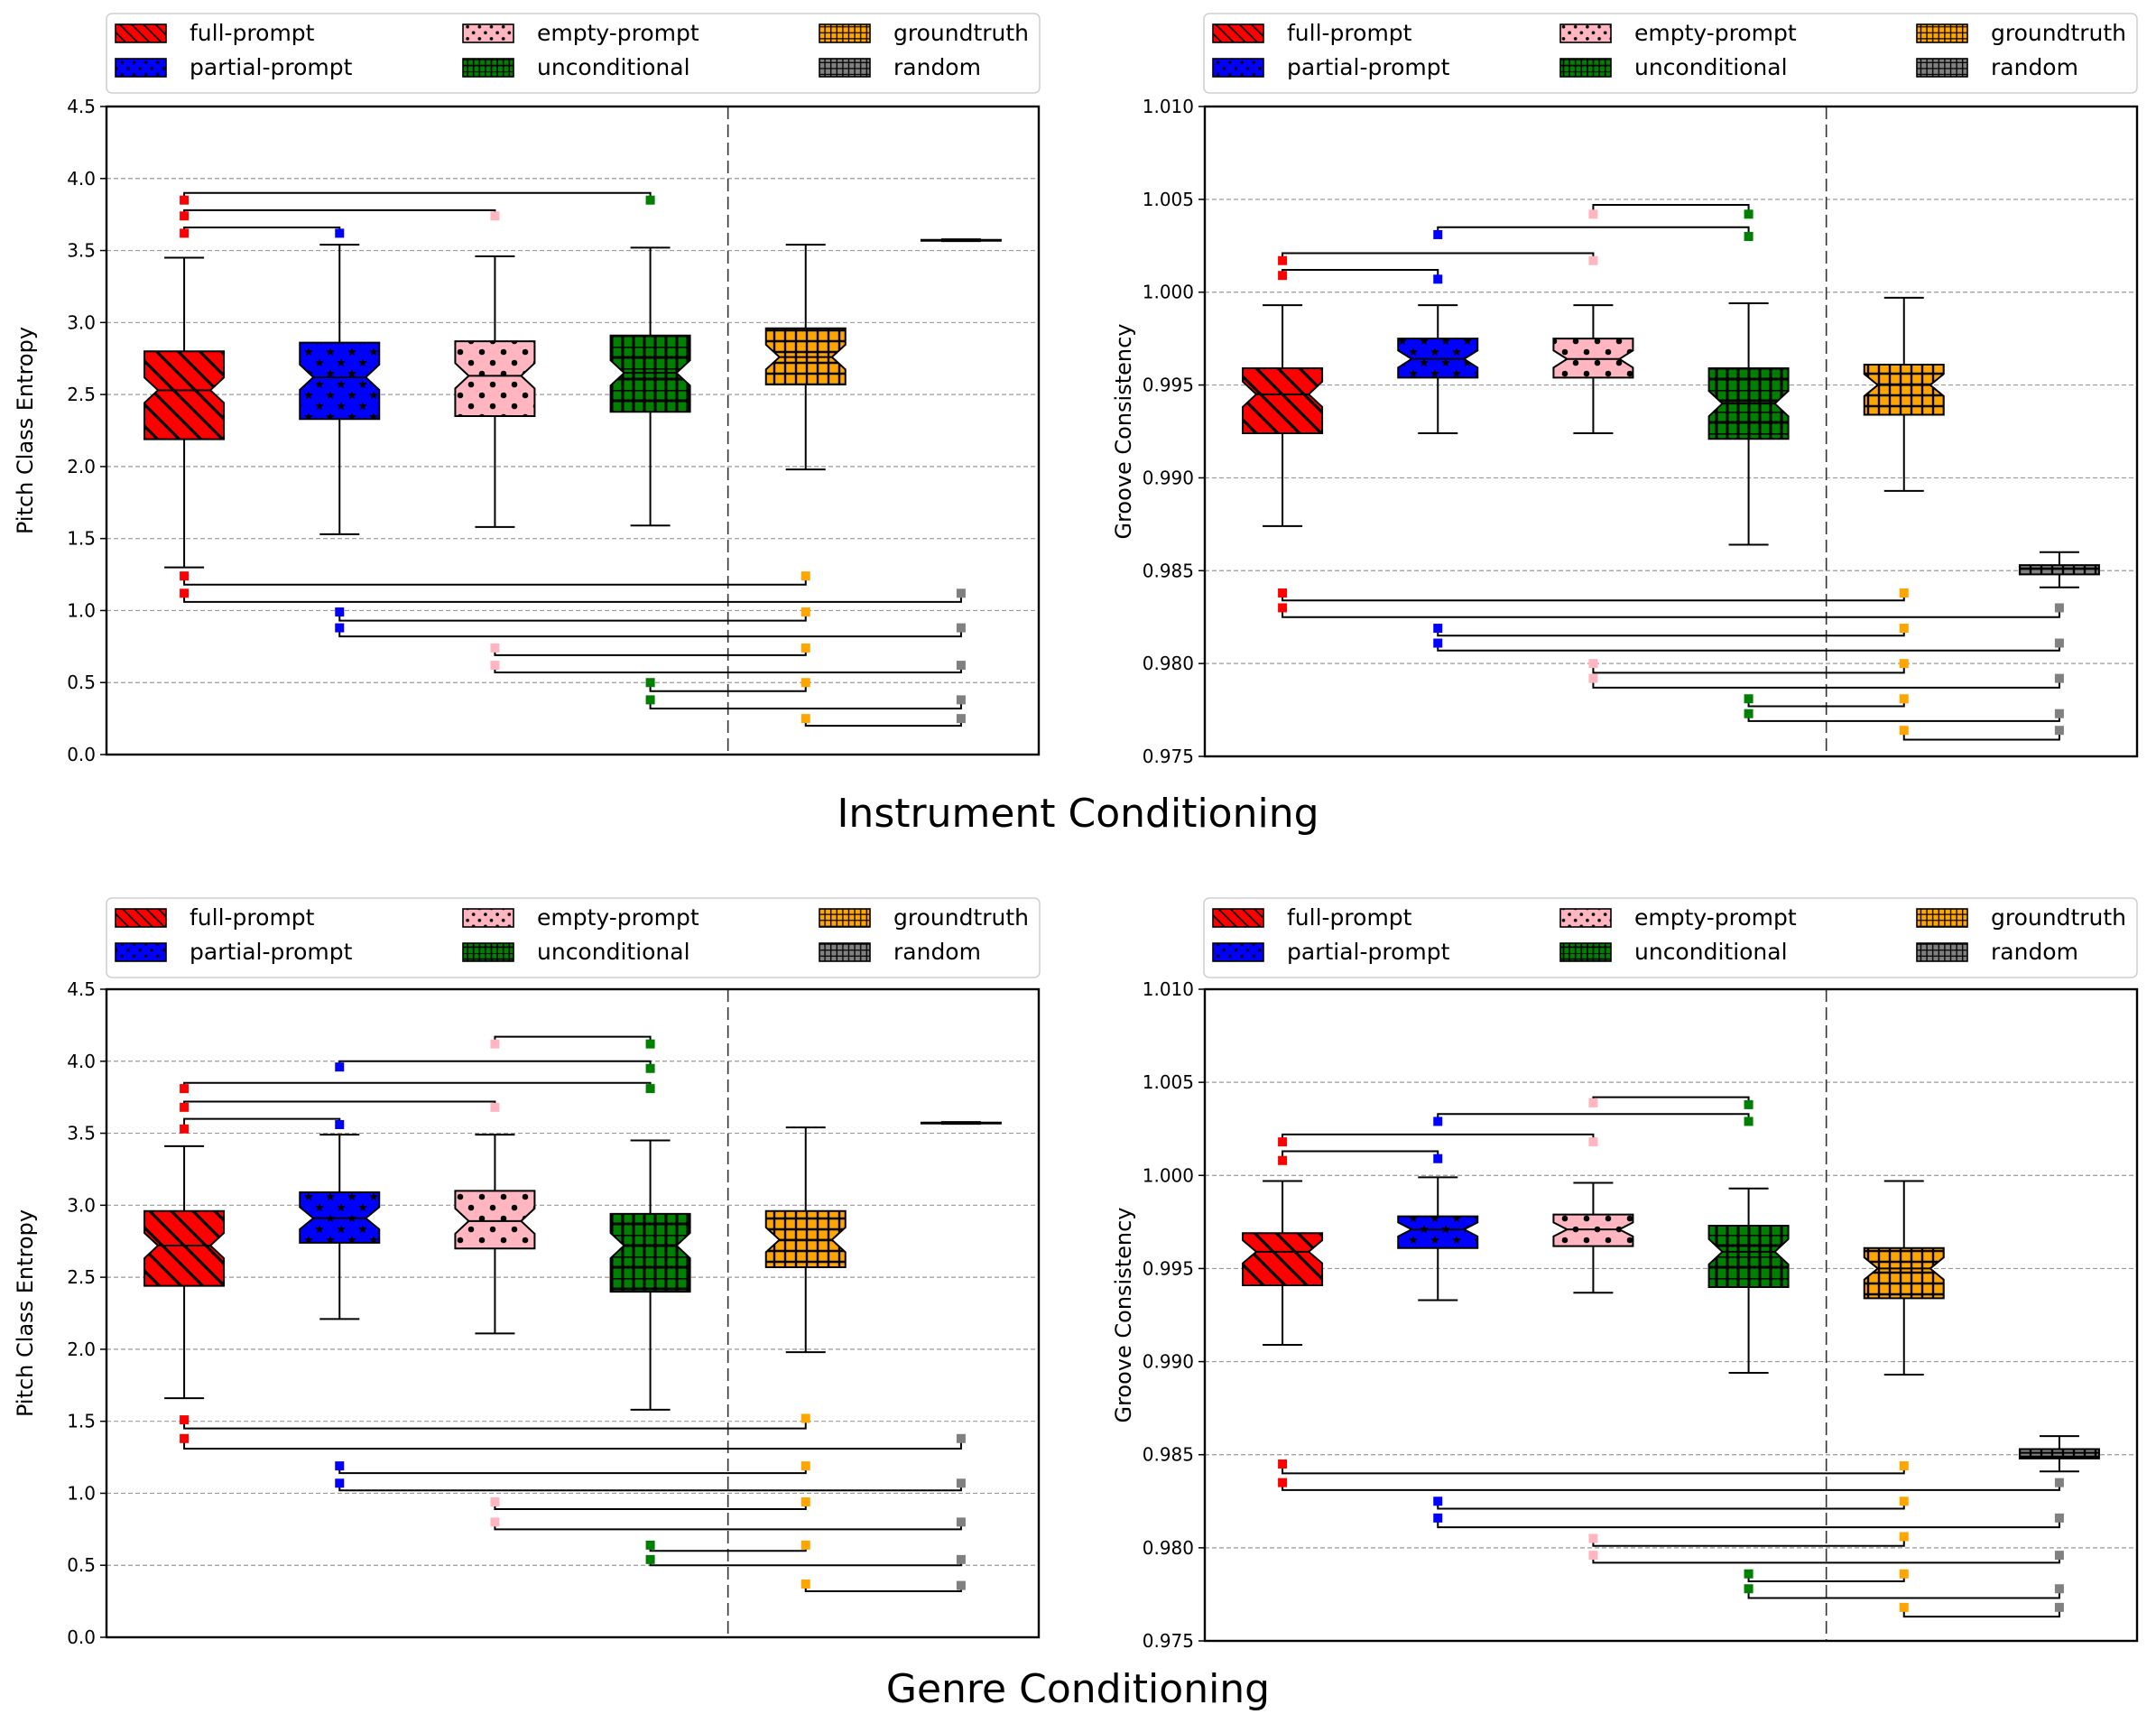 The image size is (2156, 1714). I want to click on box-random, so click(961, 240).